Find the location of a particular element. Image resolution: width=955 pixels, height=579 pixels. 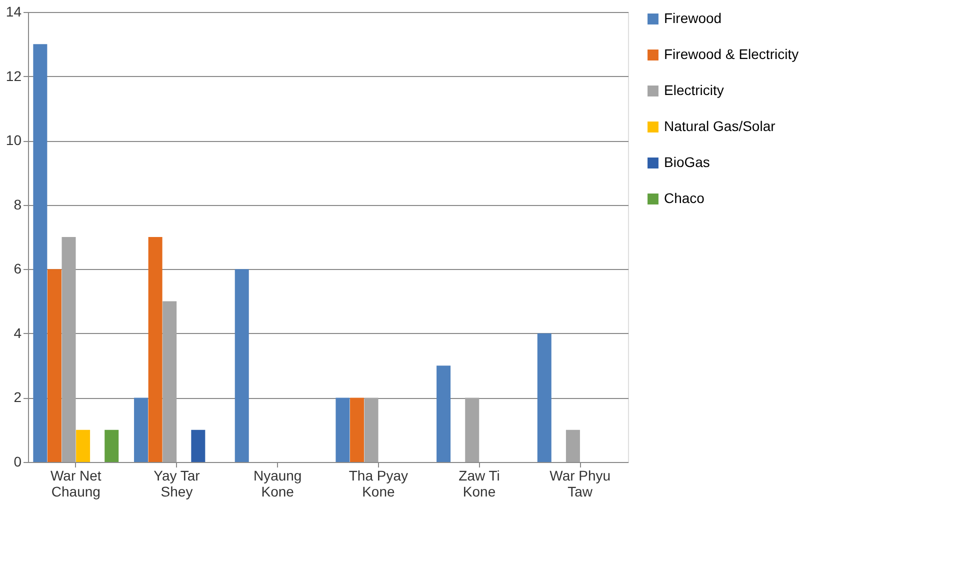

y-tick-label: 6 is located at coordinates (18, 268).